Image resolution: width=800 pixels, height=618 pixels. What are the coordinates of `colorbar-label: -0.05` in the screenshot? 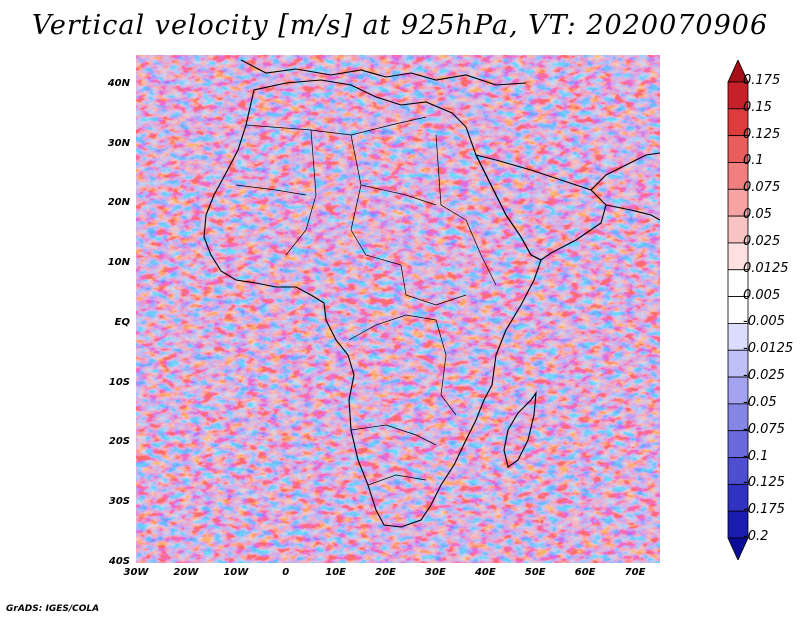 It's located at (760, 402).